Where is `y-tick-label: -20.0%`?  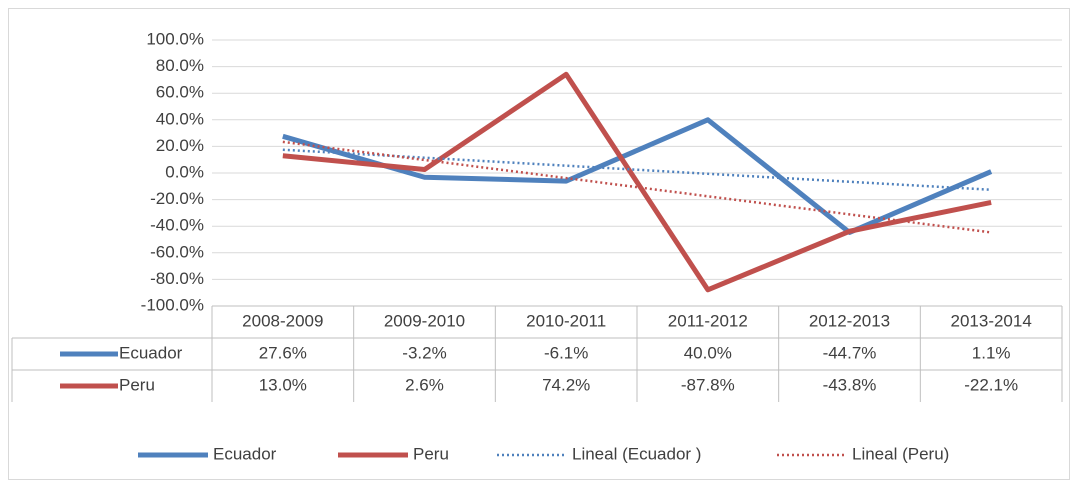 y-tick-label: -20.0% is located at coordinates (177, 198).